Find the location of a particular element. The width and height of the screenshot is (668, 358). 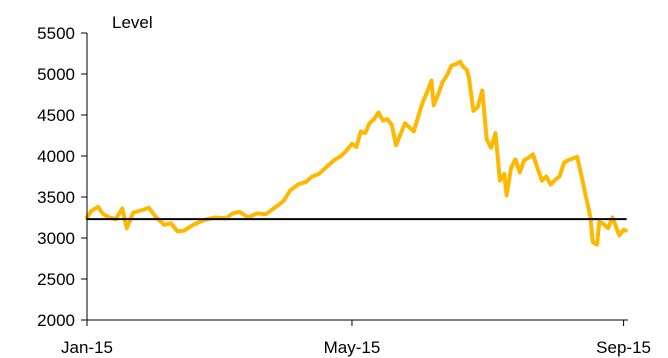

x-axis-ticks: Jan-15 May-15 Sep-15 is located at coordinates (356, 338).